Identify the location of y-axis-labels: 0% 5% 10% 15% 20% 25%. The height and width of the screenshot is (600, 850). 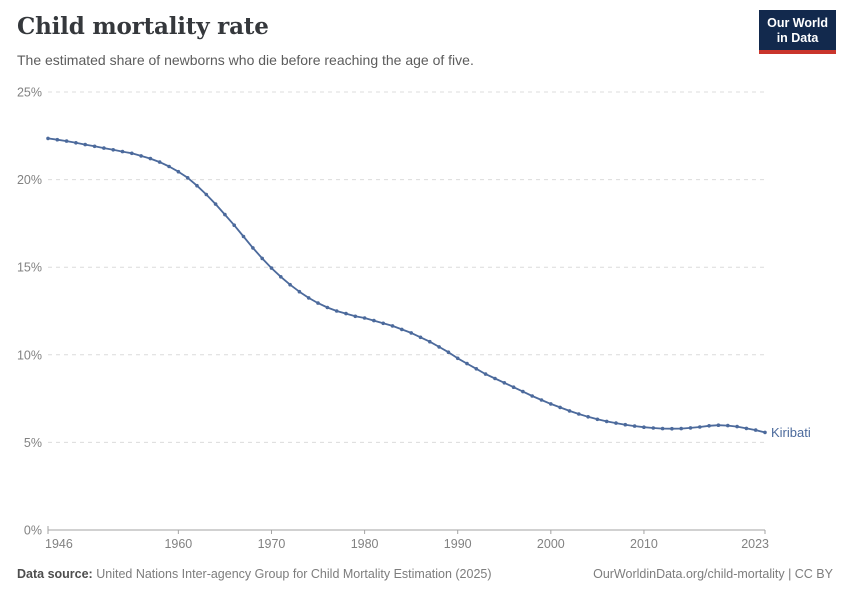
(29, 312).